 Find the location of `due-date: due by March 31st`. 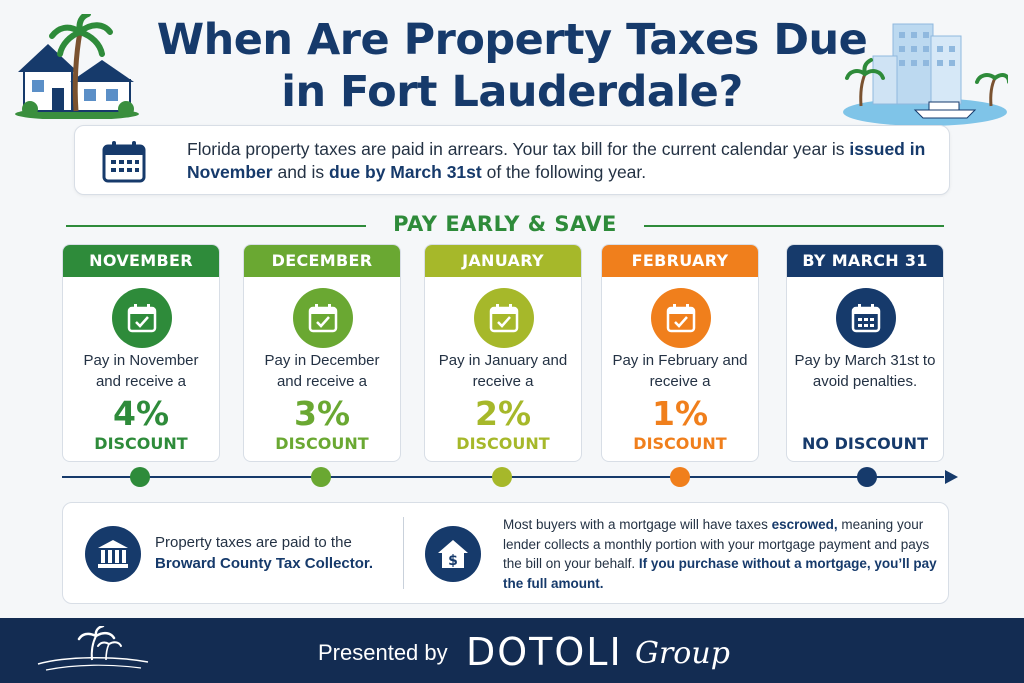

due-date: due by March 31st is located at coordinates (405, 172).